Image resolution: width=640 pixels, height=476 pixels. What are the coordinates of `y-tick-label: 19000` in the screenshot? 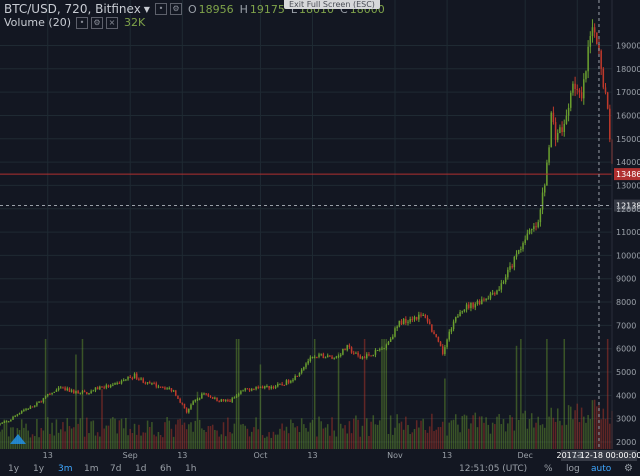 It's located at (628, 45).